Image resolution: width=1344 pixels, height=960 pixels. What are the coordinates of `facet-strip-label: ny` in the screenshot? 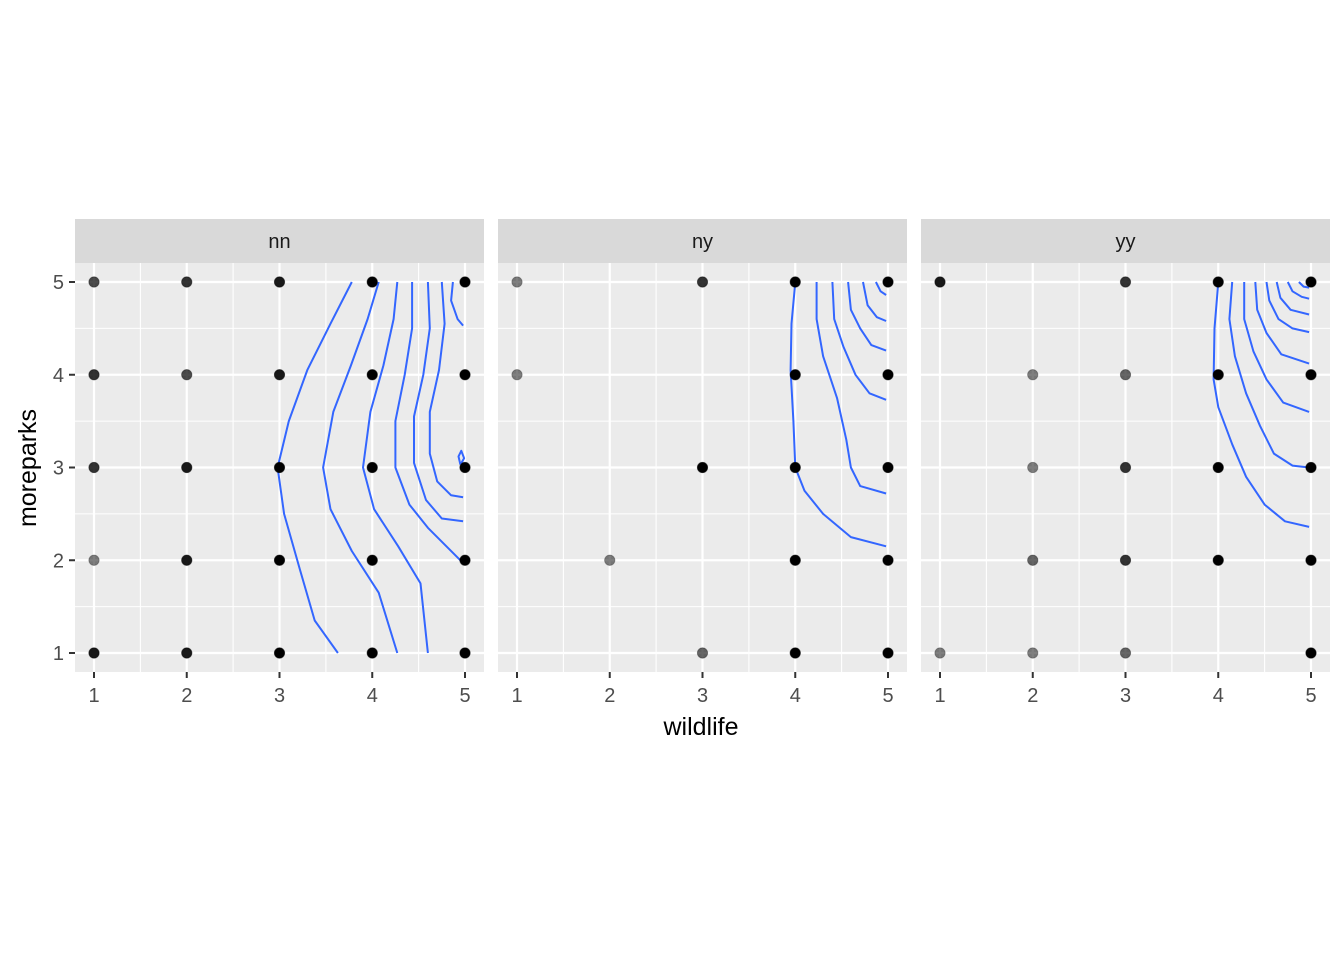 It's located at (702, 242).